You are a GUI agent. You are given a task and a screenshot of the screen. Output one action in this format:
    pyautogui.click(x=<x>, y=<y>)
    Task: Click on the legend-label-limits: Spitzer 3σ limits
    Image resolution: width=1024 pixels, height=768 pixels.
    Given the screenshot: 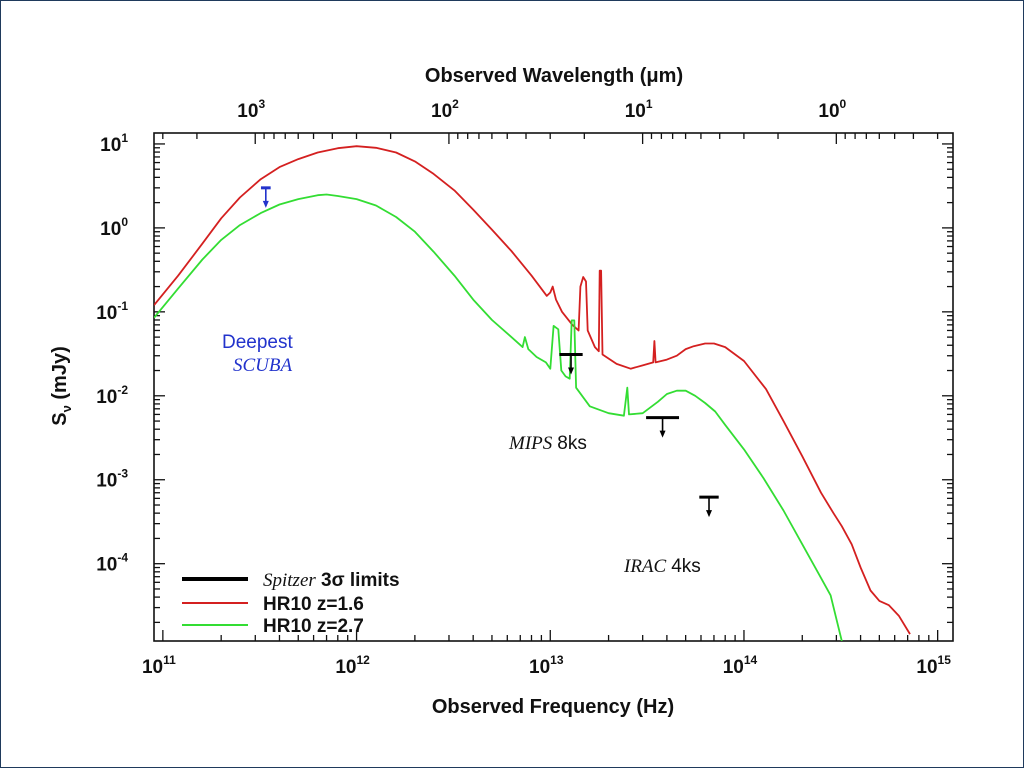 What is the action you would take?
    pyautogui.click(x=331, y=580)
    